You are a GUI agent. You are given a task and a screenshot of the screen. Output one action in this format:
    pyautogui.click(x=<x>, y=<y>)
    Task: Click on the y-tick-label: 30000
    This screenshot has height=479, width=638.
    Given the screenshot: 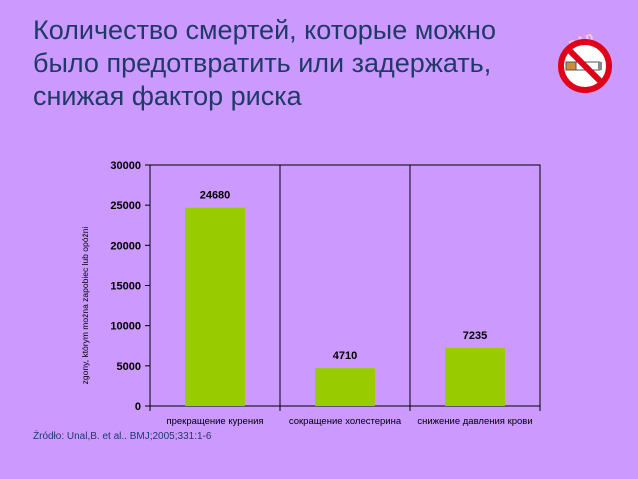 What is the action you would take?
    pyautogui.click(x=125, y=166)
    